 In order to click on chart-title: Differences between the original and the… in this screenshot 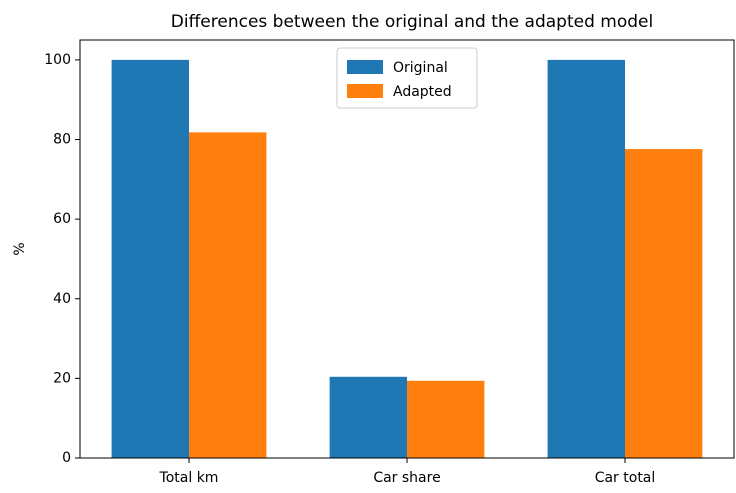, I will do `click(412, 22)`.